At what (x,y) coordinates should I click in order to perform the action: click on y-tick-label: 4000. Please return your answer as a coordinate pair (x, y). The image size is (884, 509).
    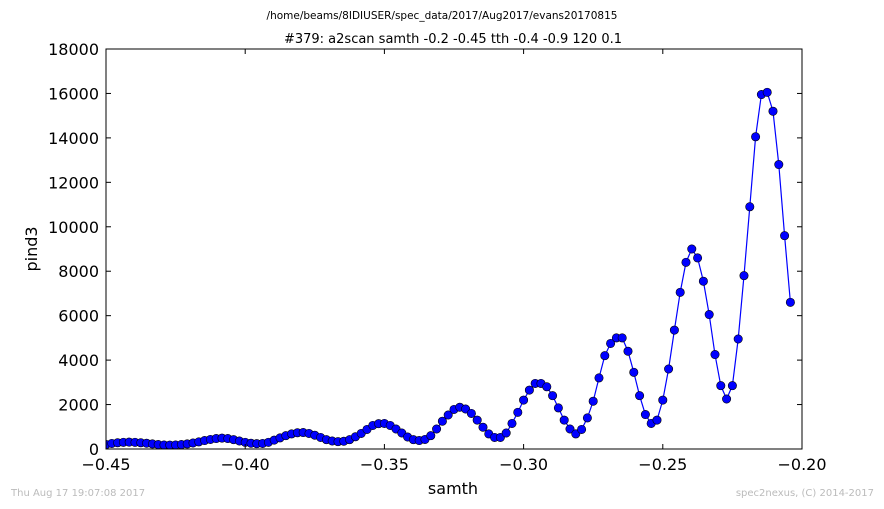
    Looking at the image, I should click on (78, 360).